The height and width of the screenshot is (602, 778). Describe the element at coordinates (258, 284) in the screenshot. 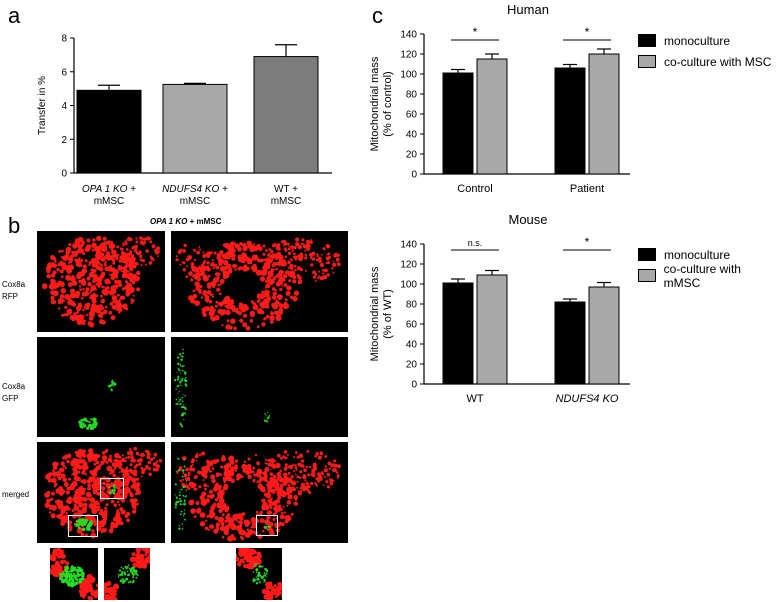

I see `micrograph-image` at that location.